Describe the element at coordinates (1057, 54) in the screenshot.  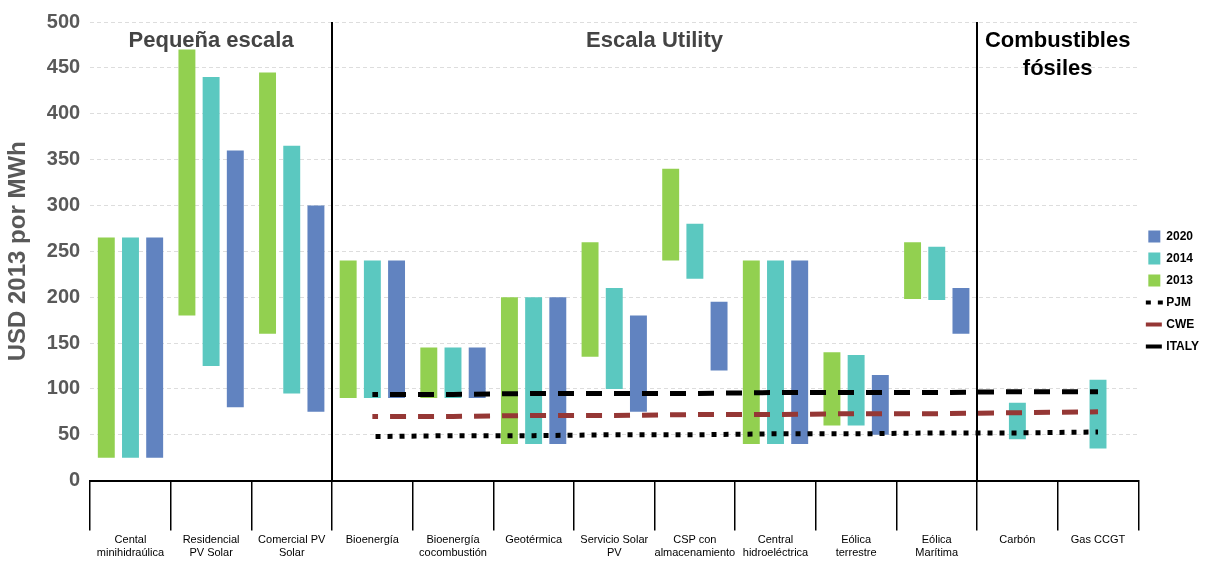
I see `annotation: Combustibles fósiles` at that location.